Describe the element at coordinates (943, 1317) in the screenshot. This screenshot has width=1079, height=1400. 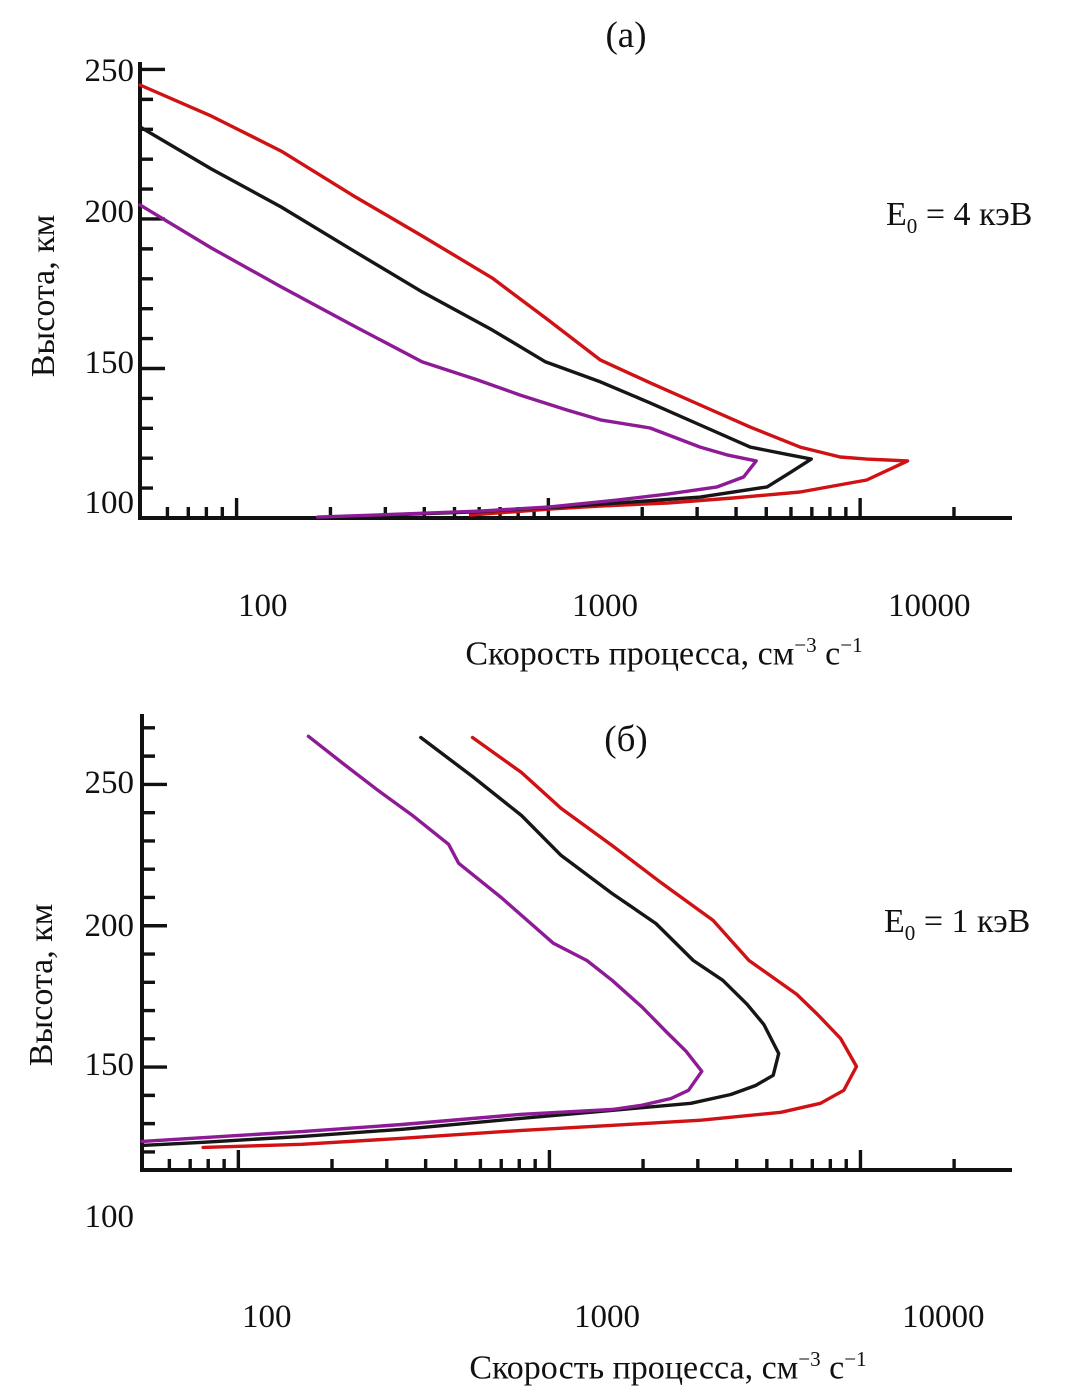
I see `panel-b-xtick-10000: 10000` at that location.